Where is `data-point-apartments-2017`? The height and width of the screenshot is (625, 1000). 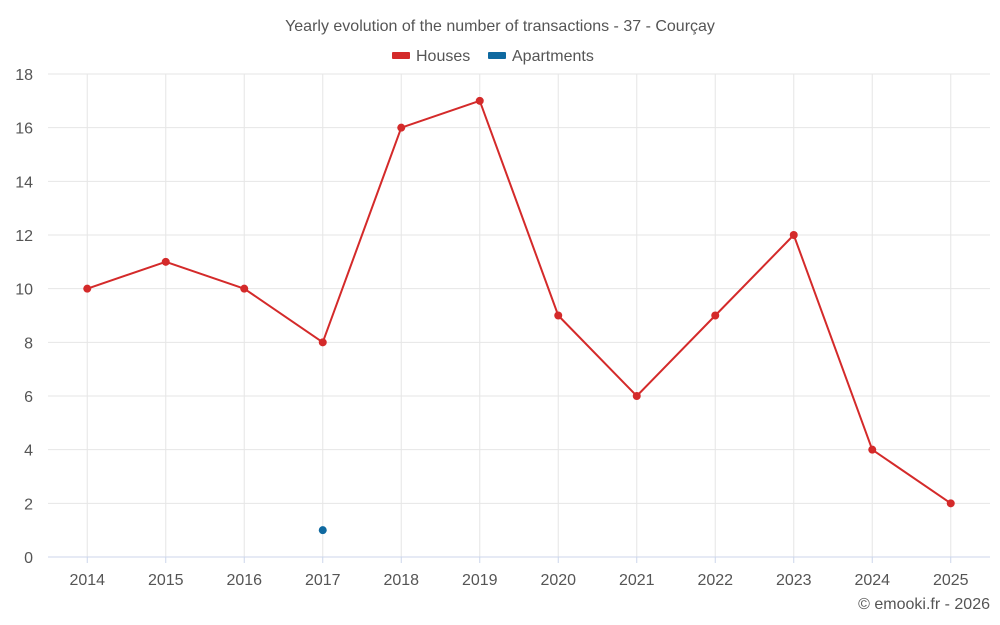 data-point-apartments-2017 is located at coordinates (322, 530).